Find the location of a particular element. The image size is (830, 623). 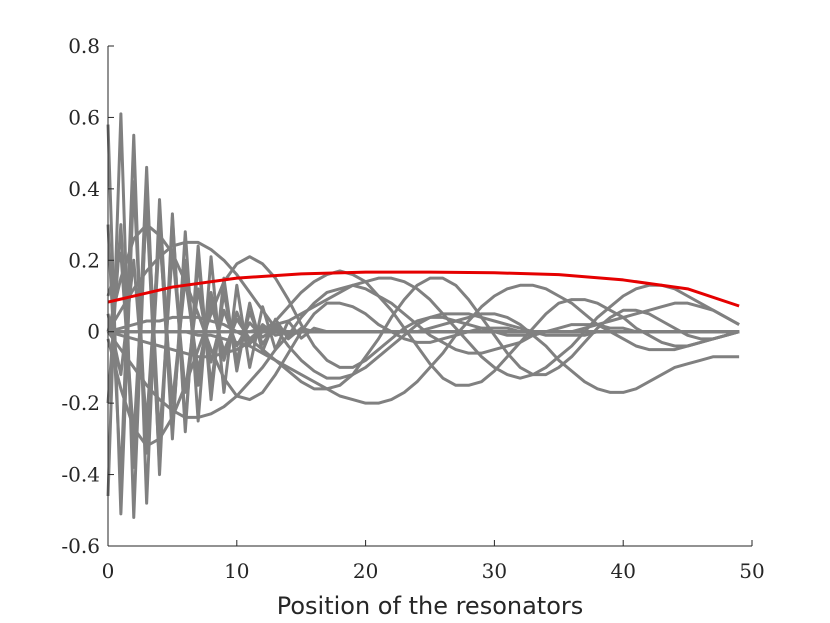

y-tick-label: -0.4 is located at coordinates (80, 475).